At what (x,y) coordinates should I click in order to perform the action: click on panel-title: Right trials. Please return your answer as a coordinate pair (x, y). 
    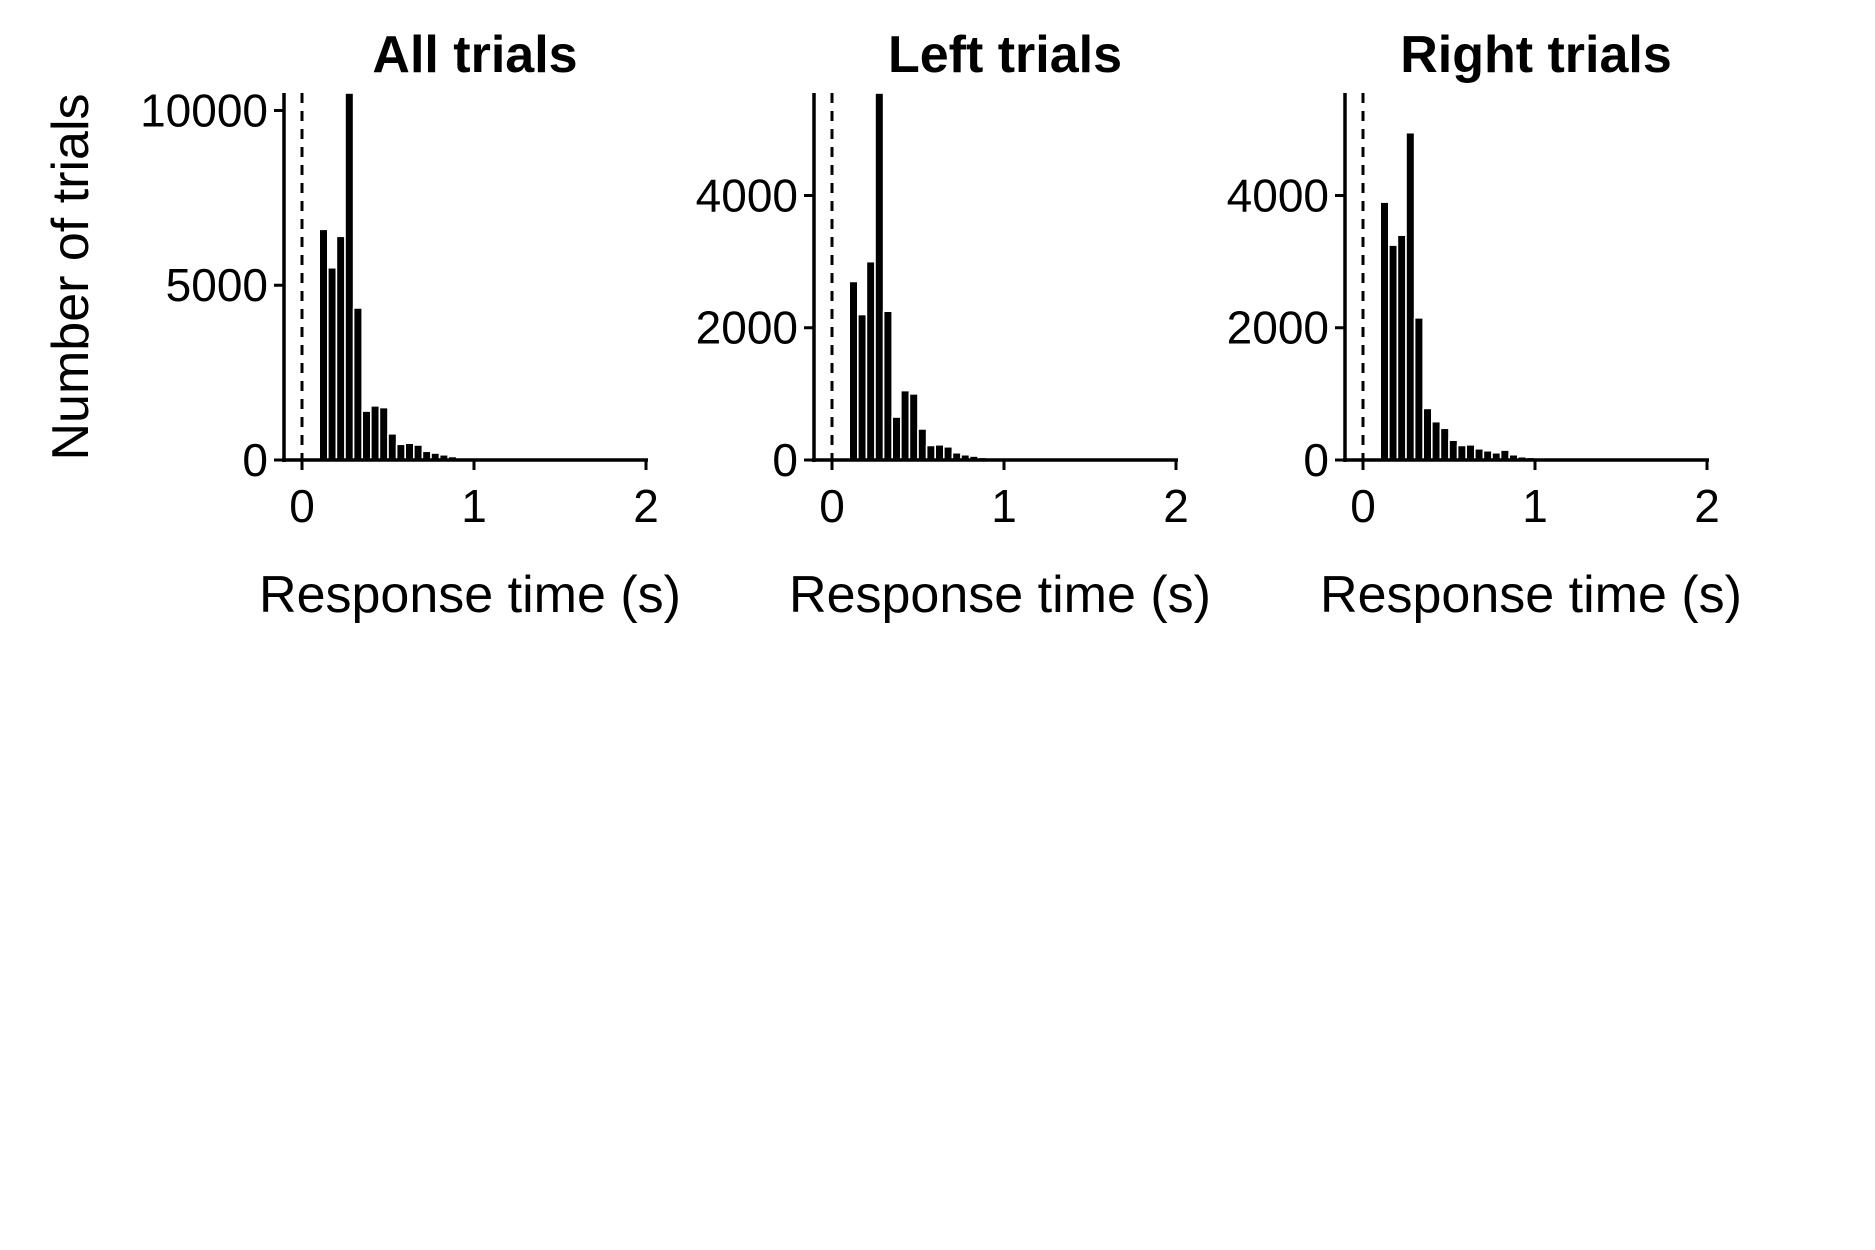
    Looking at the image, I should click on (1536, 55).